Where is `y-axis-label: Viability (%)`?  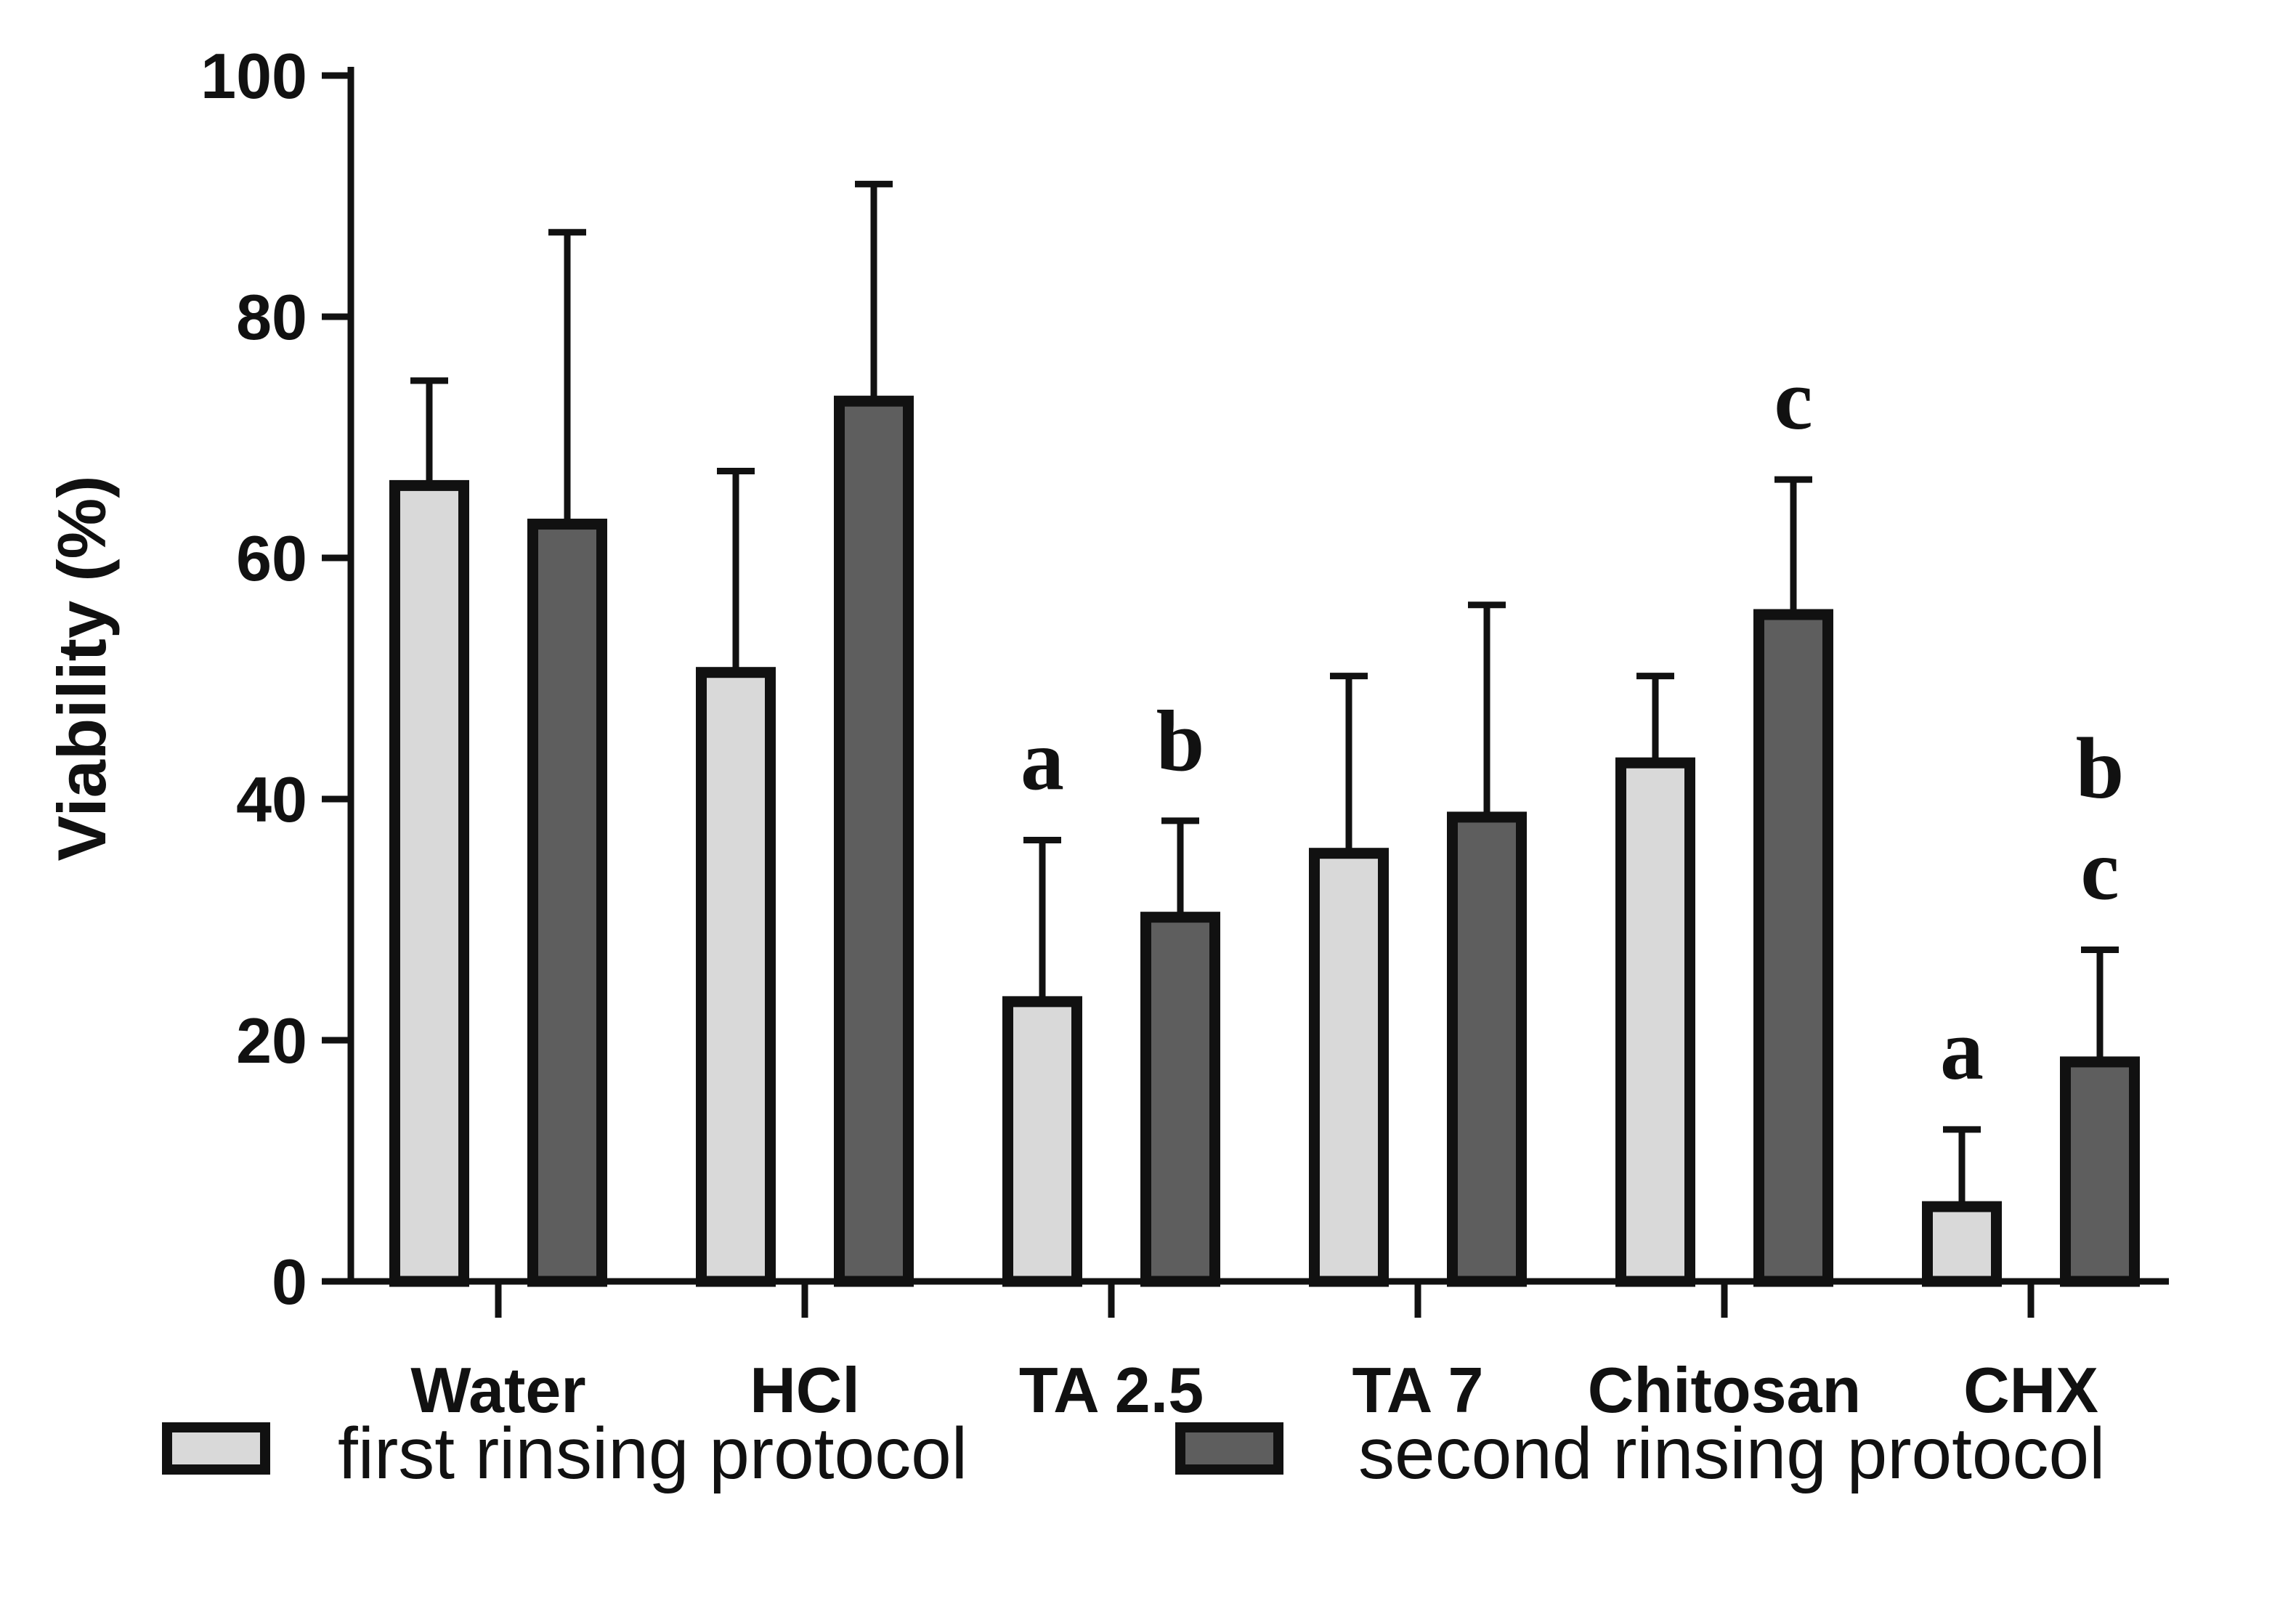
y-axis-label: Viability (%) is located at coordinates (82, 668).